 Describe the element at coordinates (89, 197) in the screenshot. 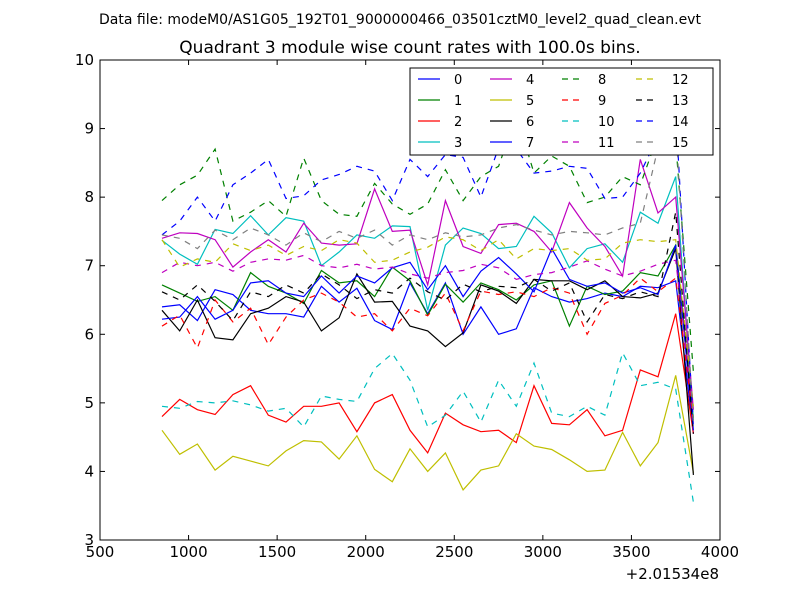

I see `y-tick-label: 8` at that location.